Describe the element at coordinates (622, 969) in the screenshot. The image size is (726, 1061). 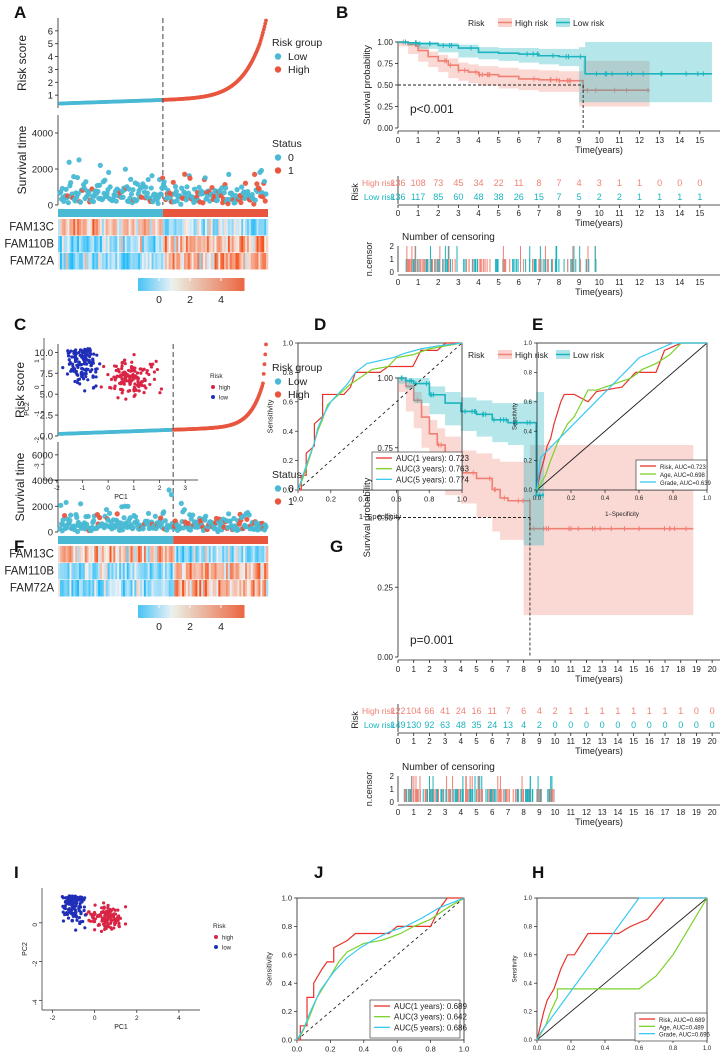
I see `roc-frame` at that location.